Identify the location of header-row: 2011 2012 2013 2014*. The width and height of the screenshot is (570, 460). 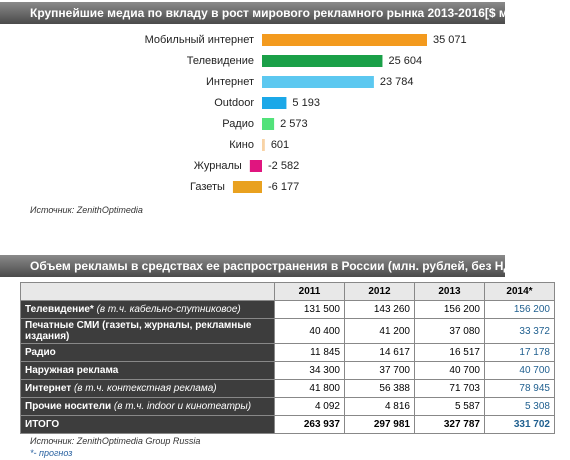
(287, 291).